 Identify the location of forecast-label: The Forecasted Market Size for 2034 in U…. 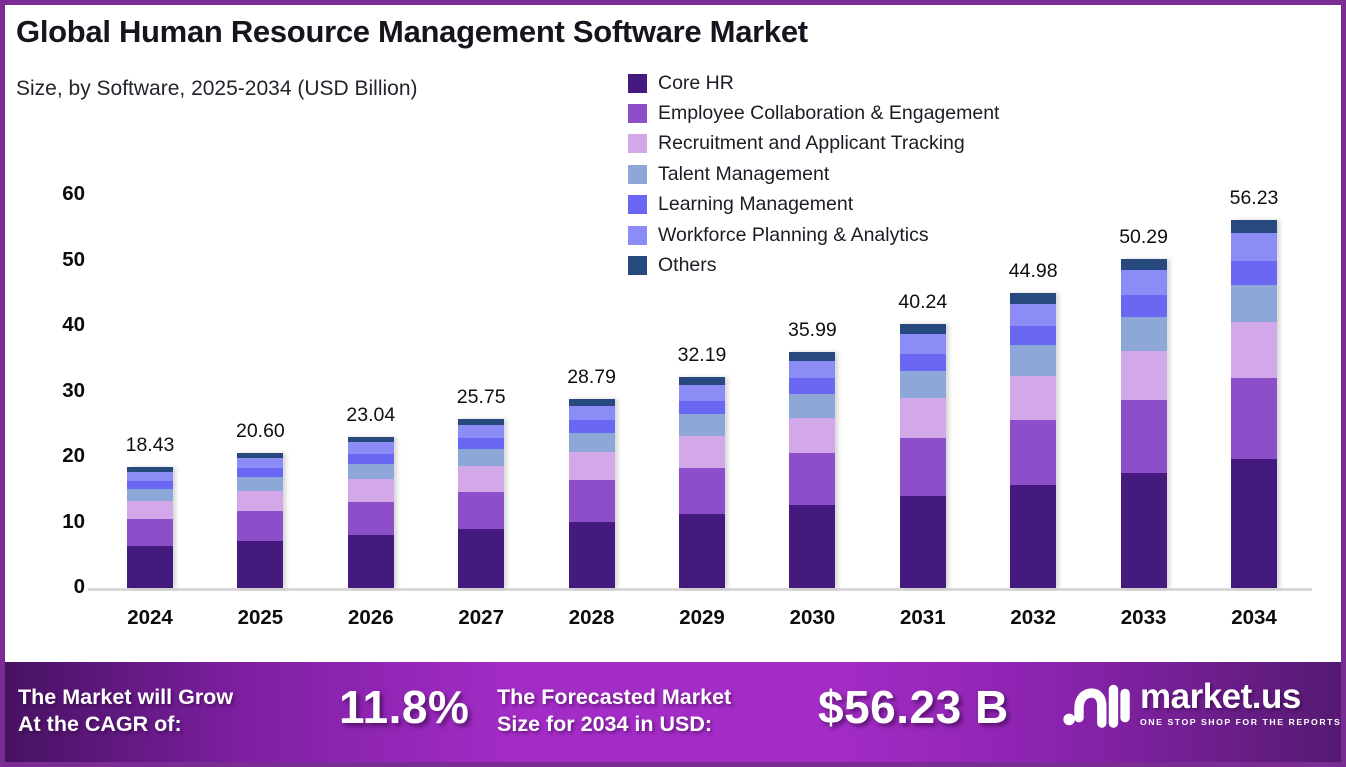
(614, 711).